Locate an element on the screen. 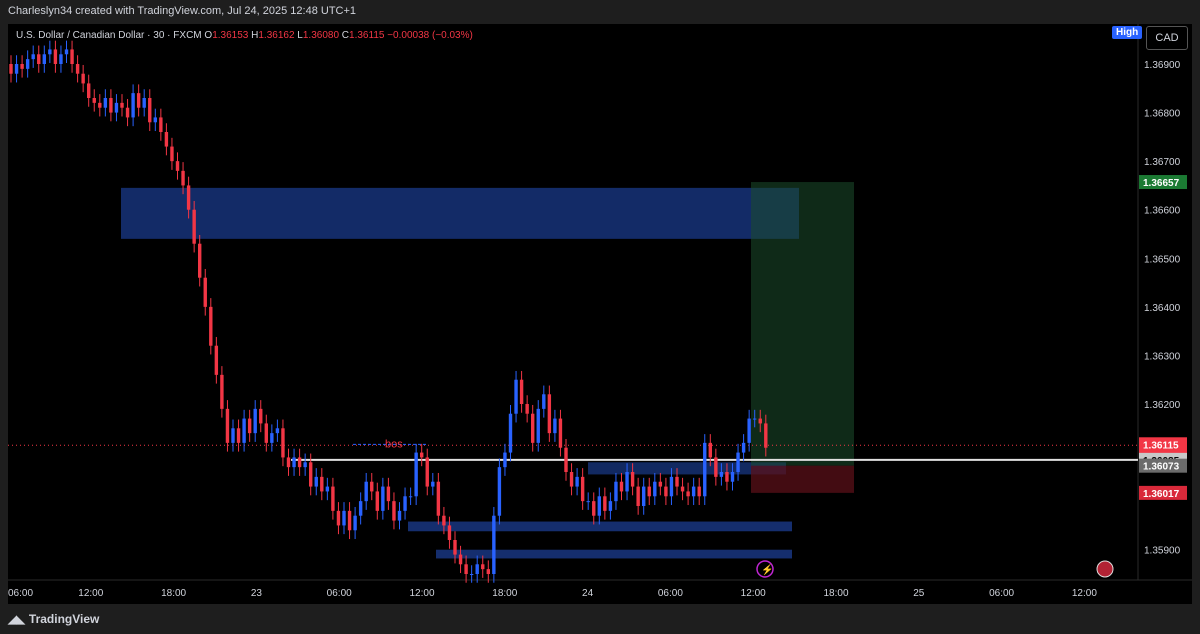 The image size is (1200, 634). price-tick-label: 1.36900 is located at coordinates (1162, 65).